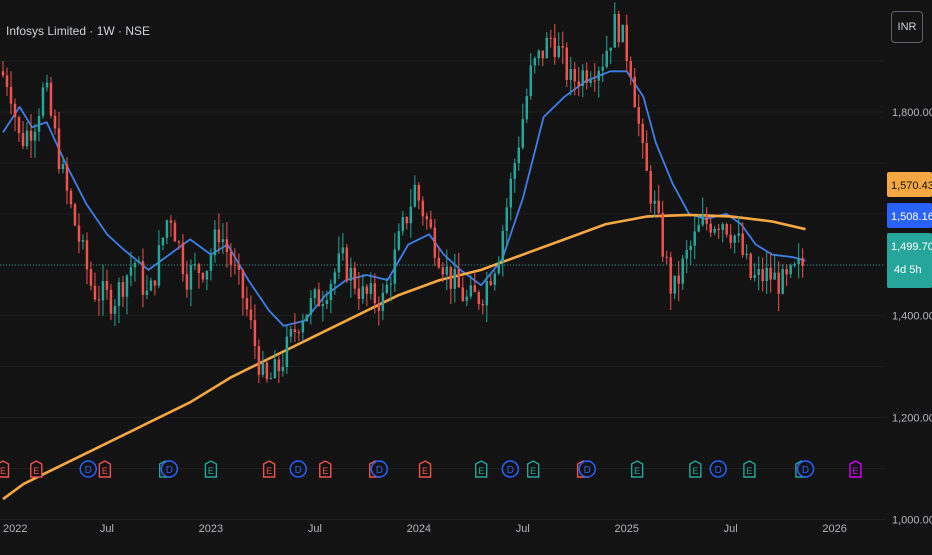  Describe the element at coordinates (912, 317) in the screenshot. I see `y-tick-label: 1,400.00` at that location.